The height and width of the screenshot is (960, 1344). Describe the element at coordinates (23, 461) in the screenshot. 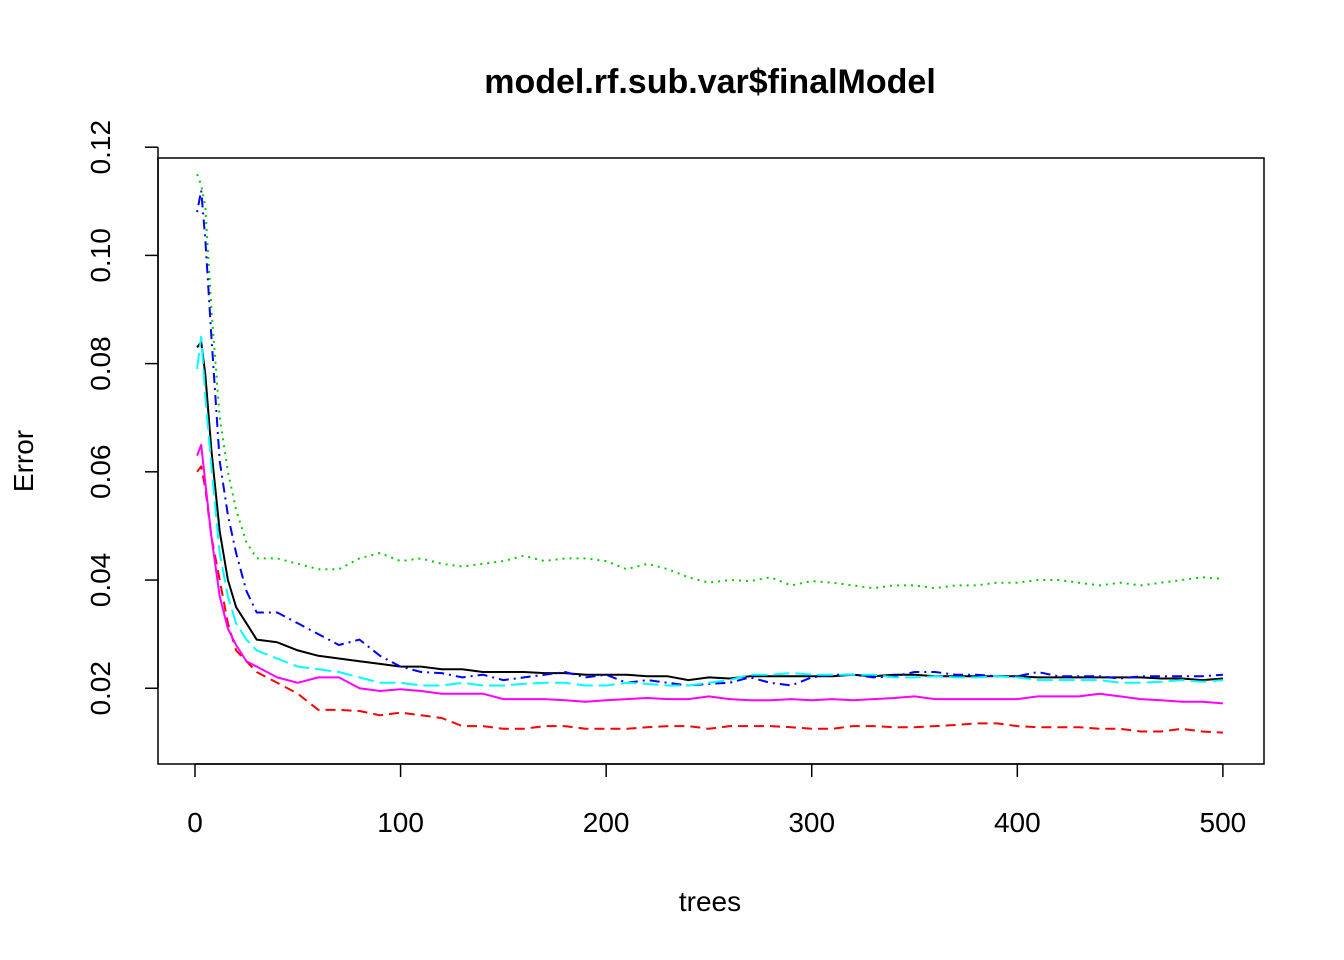

I see `y-axis-label: Error` at that location.